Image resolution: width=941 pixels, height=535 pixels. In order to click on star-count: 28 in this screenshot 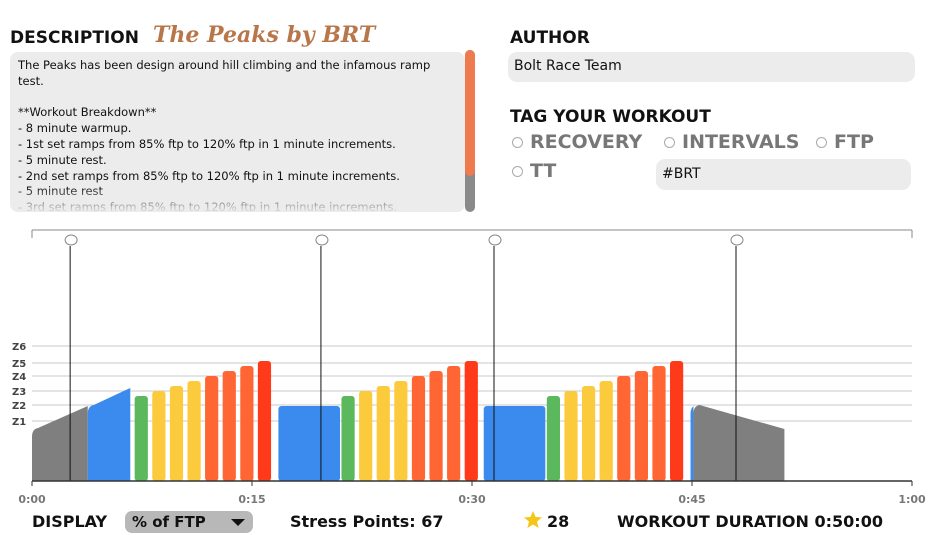, I will do `click(558, 521)`.